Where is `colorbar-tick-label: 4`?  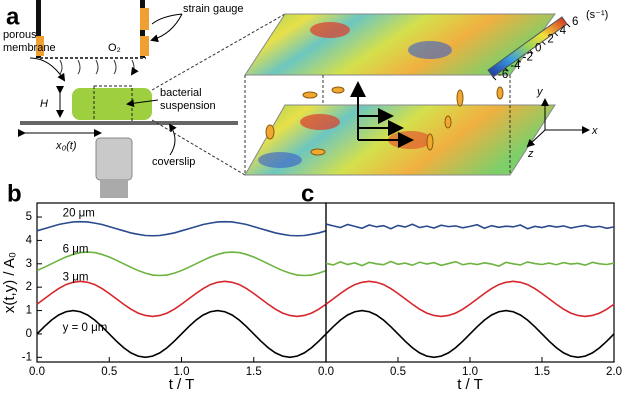 colorbar-tick-label: 4 is located at coordinates (563, 31).